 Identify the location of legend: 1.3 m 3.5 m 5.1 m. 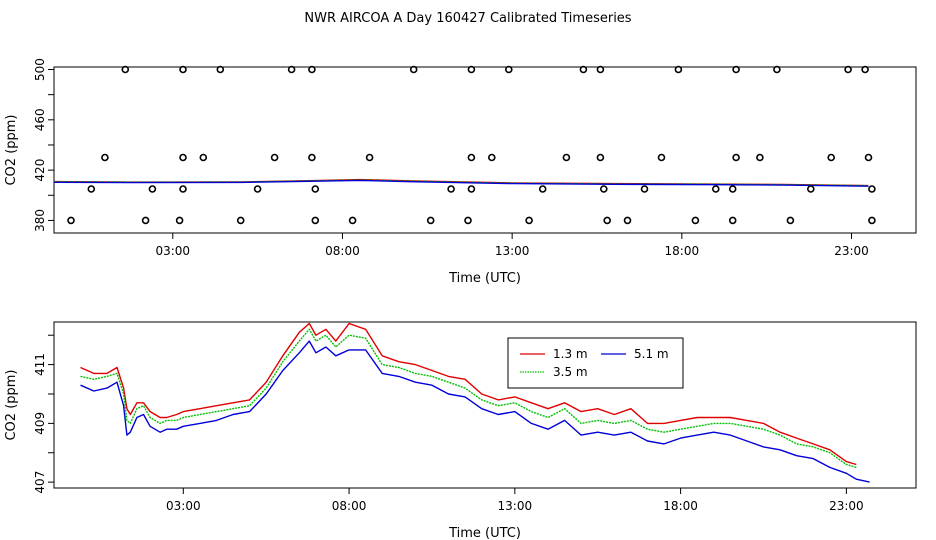
(595, 363).